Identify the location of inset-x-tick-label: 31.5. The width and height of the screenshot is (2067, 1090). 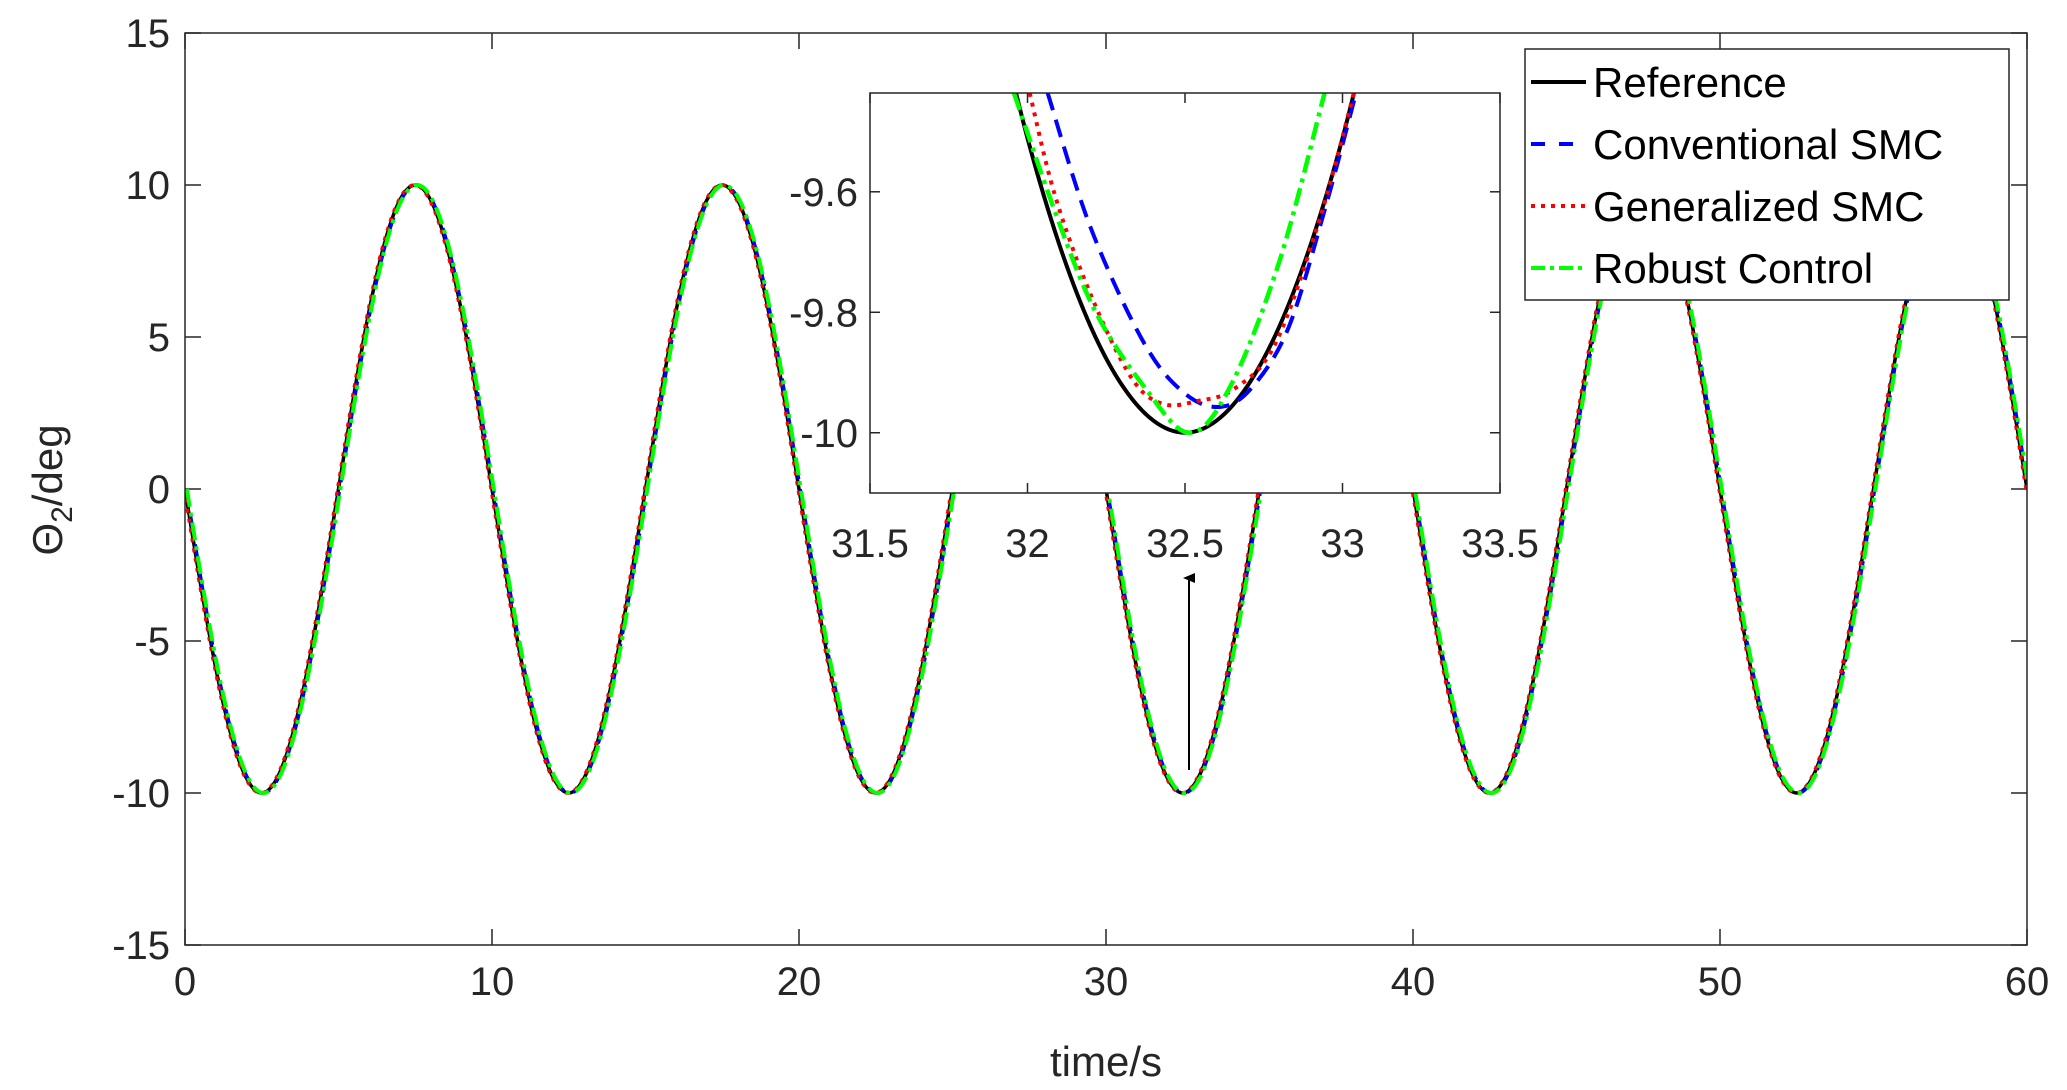
(870, 544).